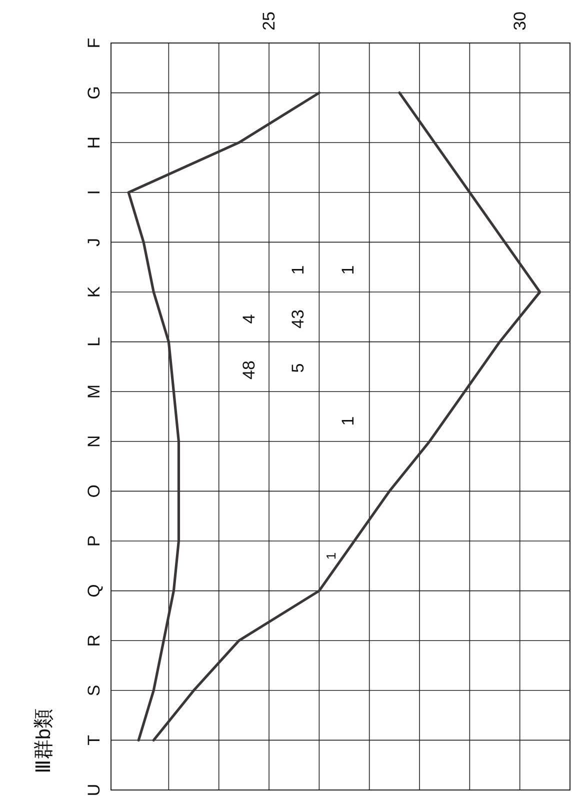 The width and height of the screenshot is (579, 809). What do you see at coordinates (94, 342) in the screenshot?
I see `y-tick-label: L` at bounding box center [94, 342].